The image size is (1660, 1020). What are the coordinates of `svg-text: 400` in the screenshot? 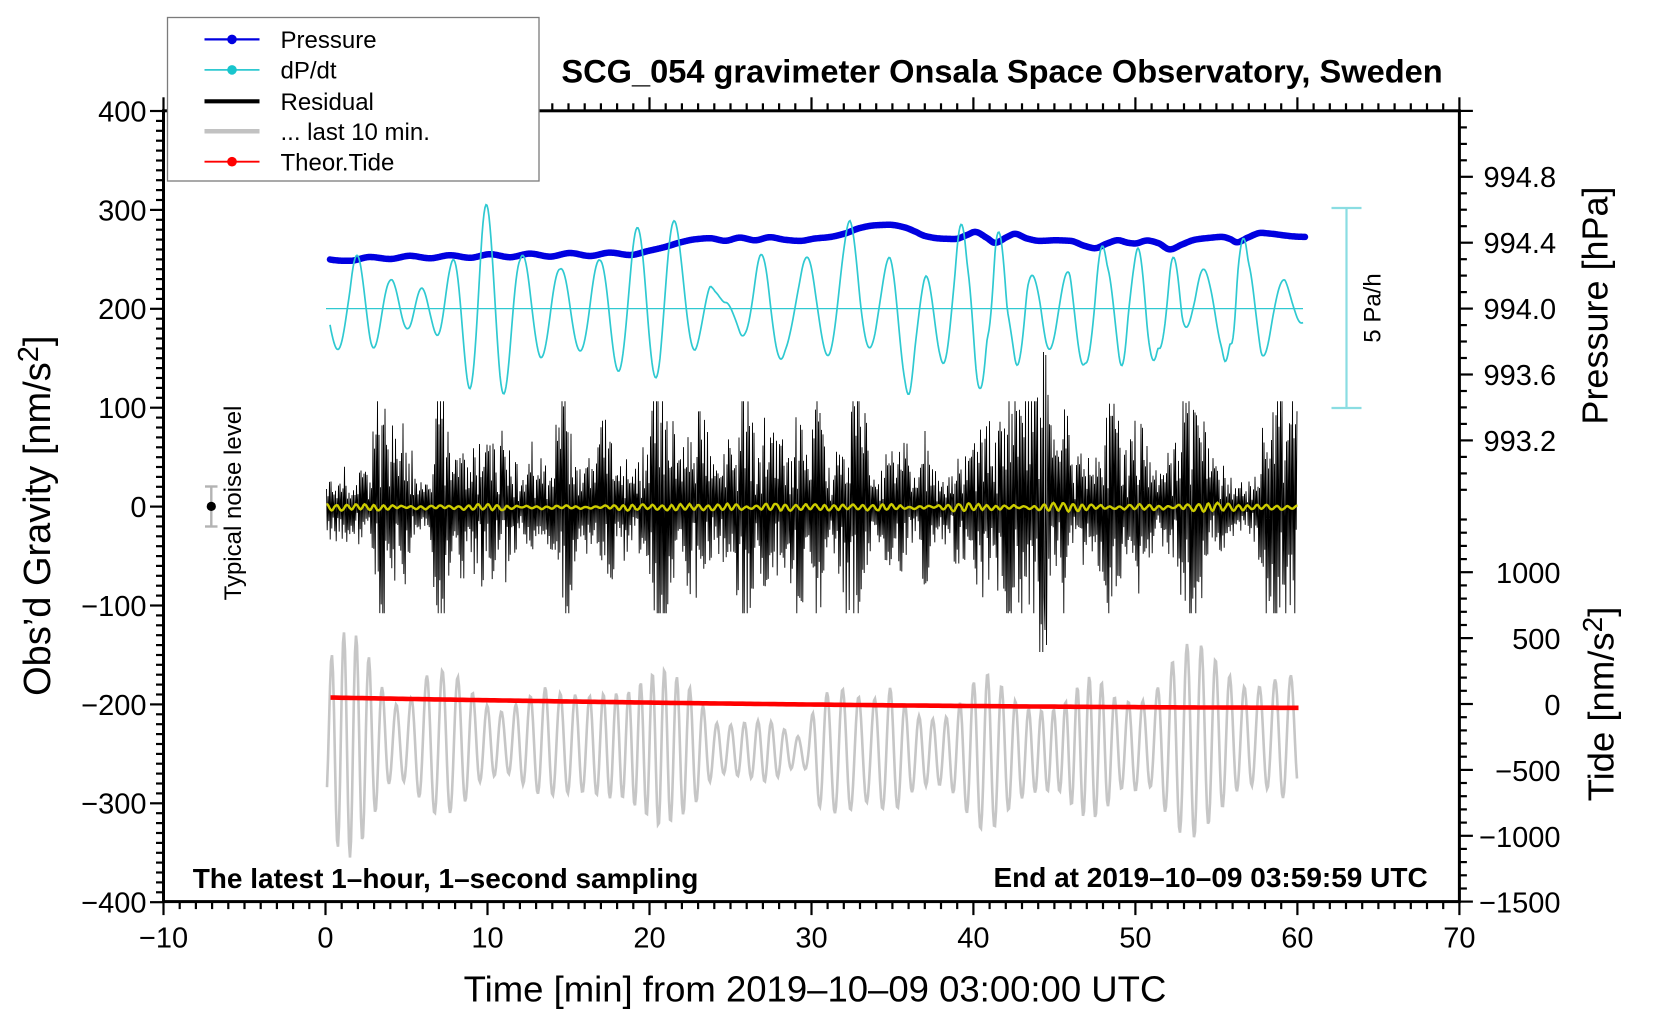 It's located at (122, 112).